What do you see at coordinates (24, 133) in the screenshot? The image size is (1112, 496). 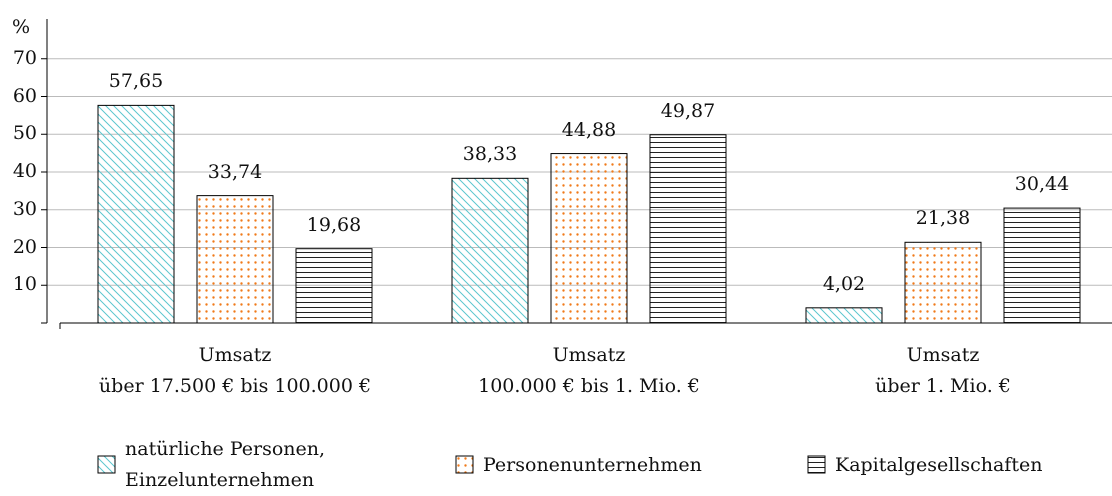 I see `y-tick-label: 50` at bounding box center [24, 133].